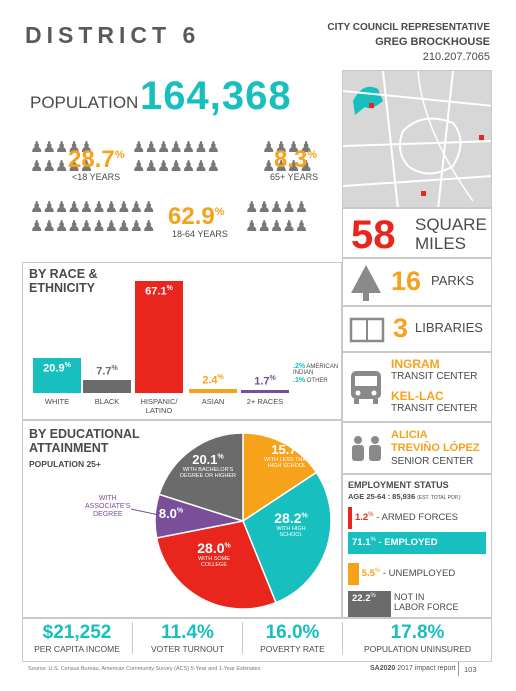 This screenshot has width=516, height=691. Describe the element at coordinates (368, 100) in the screenshot. I see `map-district-area` at that location.